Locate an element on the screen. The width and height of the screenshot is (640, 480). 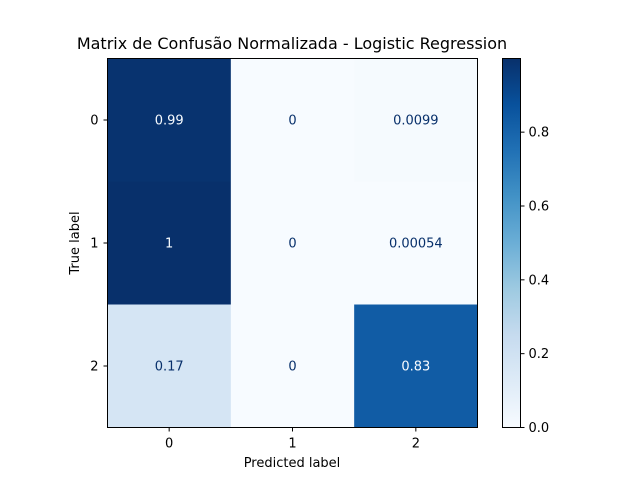
colorbar-tick-label-3: 0.6 is located at coordinates (539, 206).